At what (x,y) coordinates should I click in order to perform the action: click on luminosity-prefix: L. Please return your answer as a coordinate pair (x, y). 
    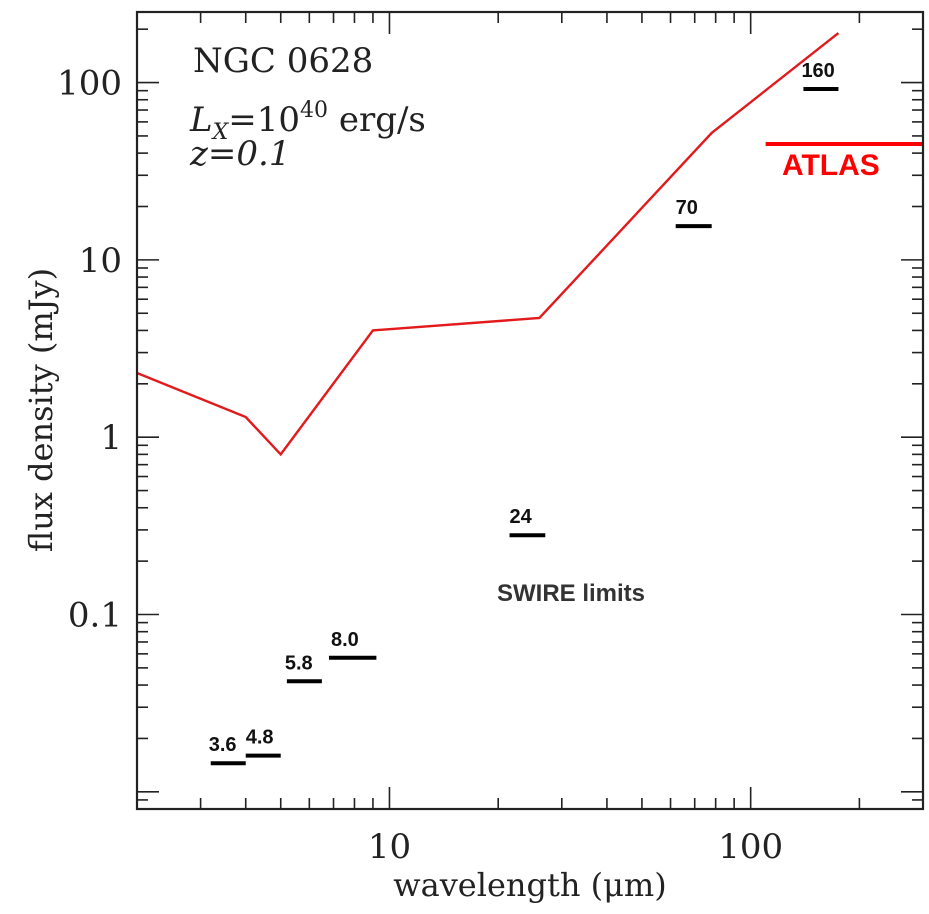
    Looking at the image, I should click on (201, 120).